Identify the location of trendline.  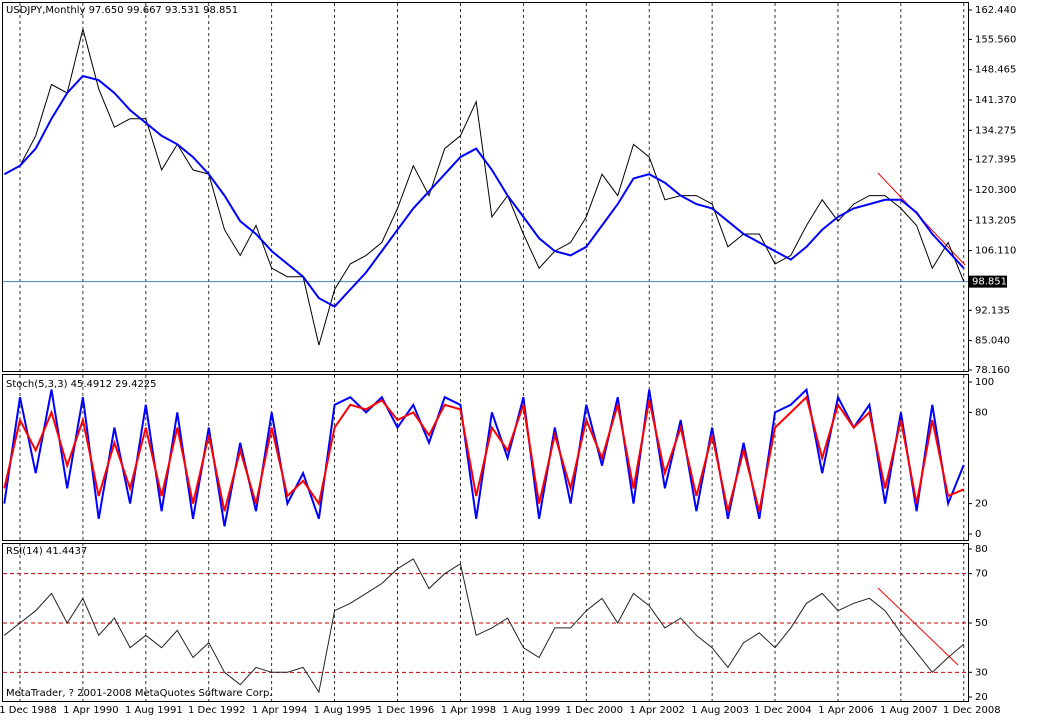
(918, 626).